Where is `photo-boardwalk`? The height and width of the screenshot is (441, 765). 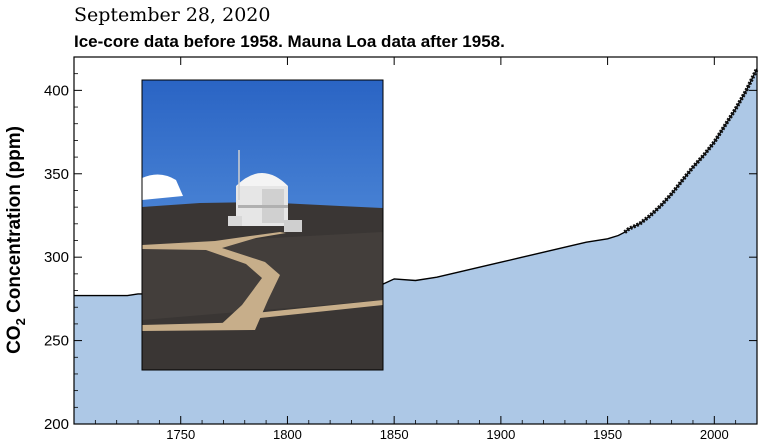
photo-boardwalk is located at coordinates (214, 281).